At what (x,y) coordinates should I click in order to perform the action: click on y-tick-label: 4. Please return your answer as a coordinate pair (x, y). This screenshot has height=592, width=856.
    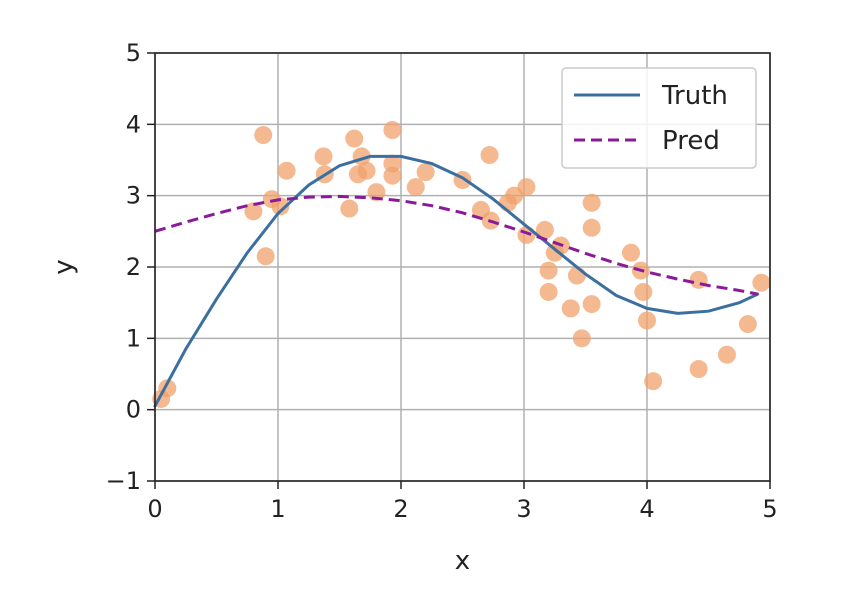
    Looking at the image, I should click on (133, 124).